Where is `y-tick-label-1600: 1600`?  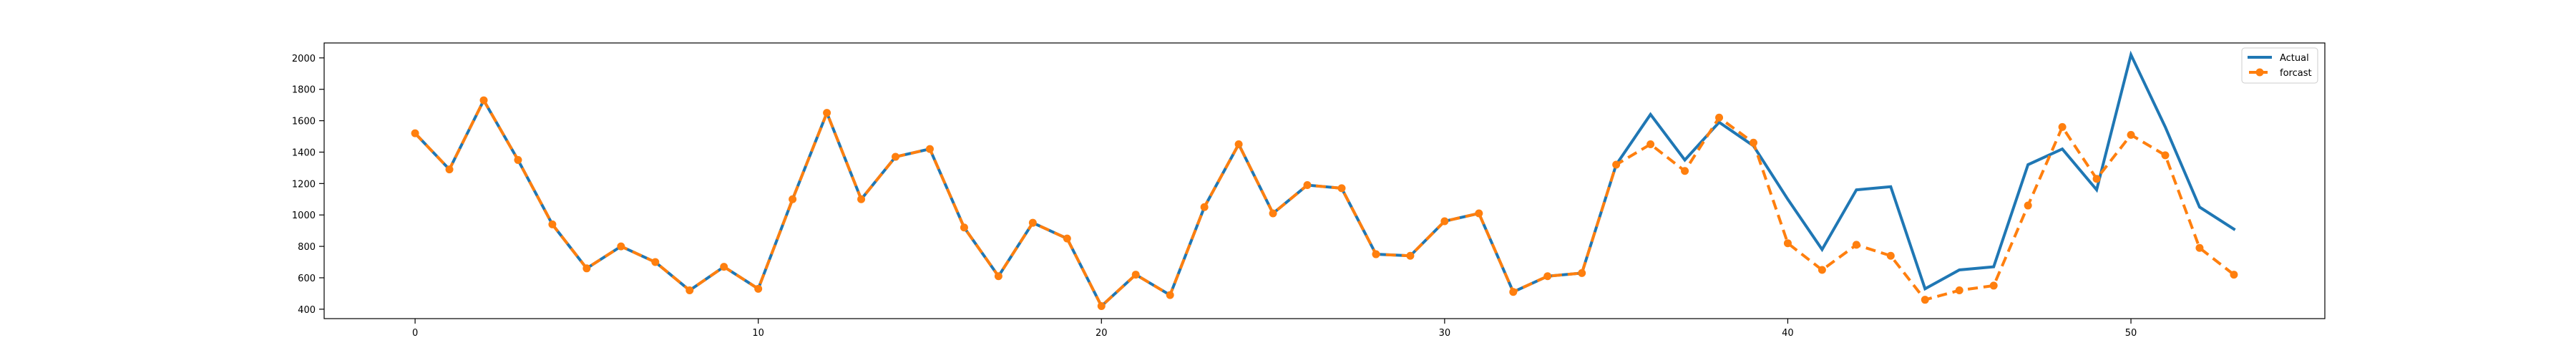 y-tick-label-1600: 1600 is located at coordinates (304, 122).